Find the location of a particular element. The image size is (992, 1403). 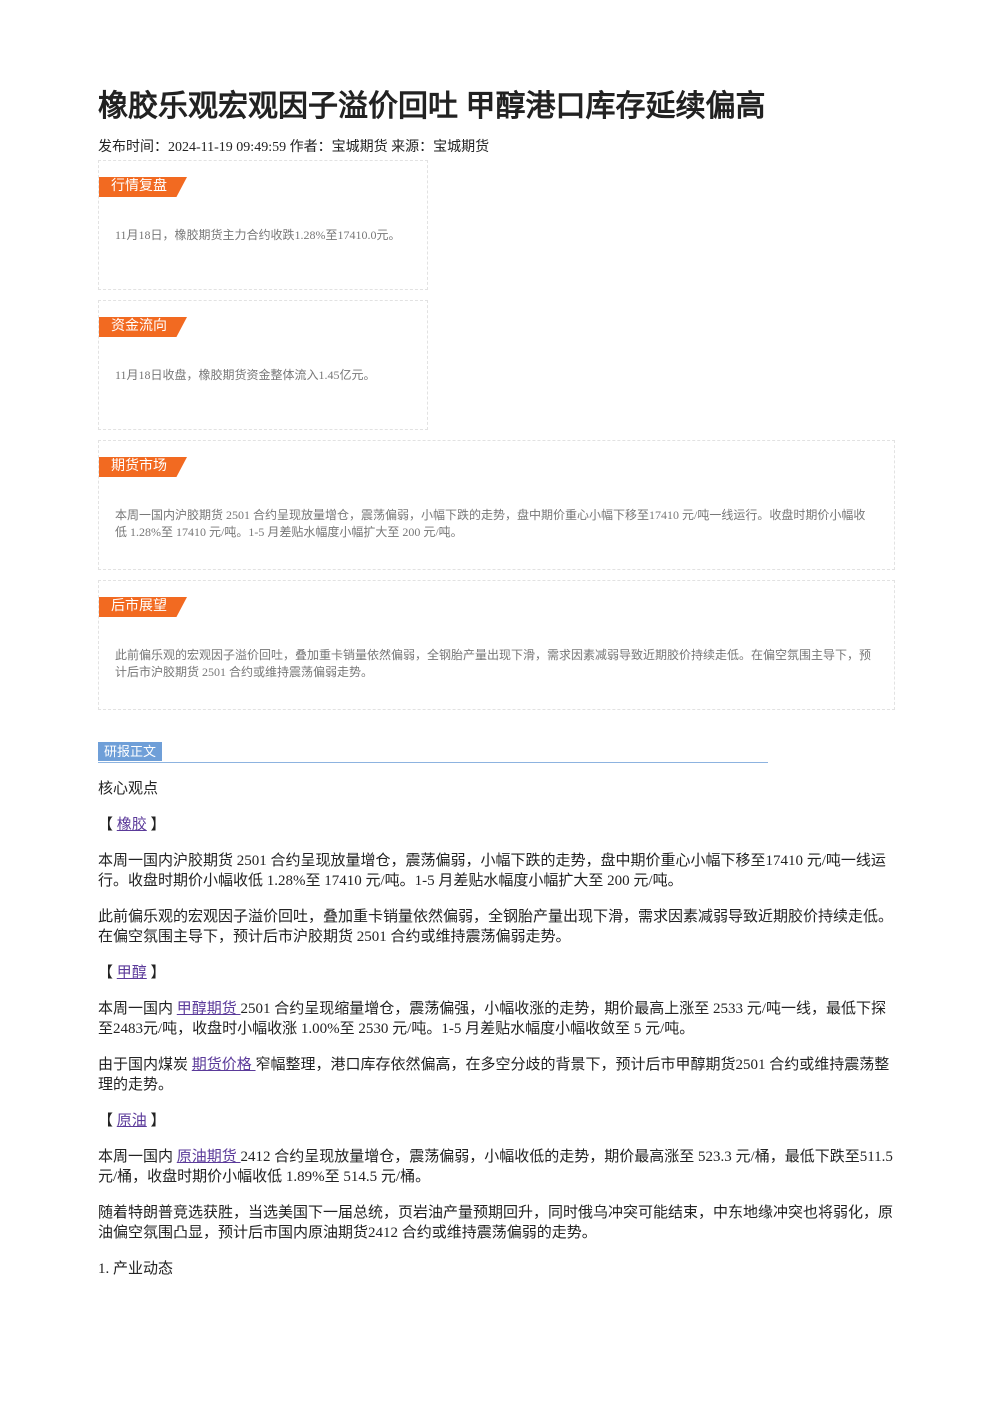

meta: 发布时间：2024-11-19 09:49:59 作者：宝城期货 来源：宝城期货 is located at coordinates (294, 147).